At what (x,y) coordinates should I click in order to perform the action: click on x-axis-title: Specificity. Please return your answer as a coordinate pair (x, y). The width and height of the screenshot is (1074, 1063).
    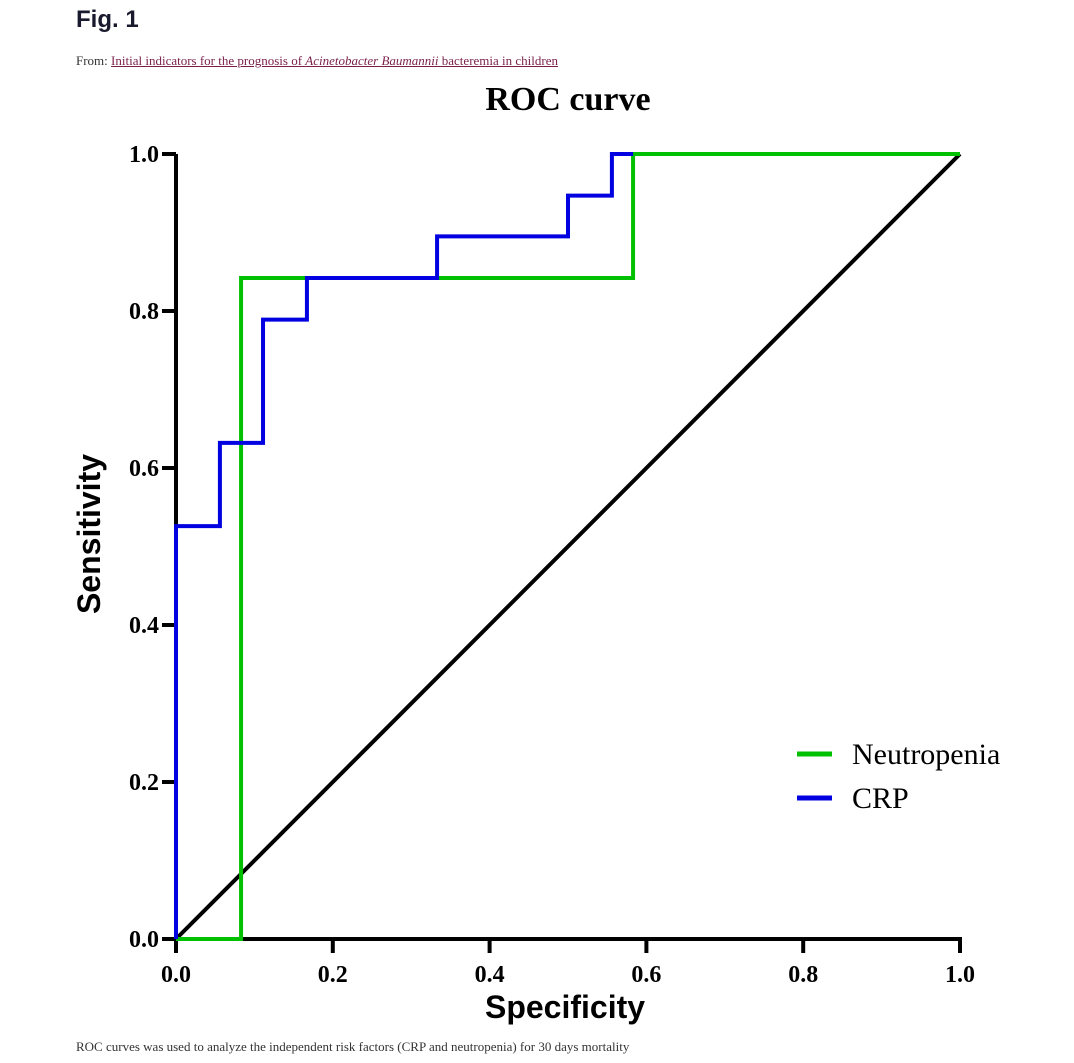
    Looking at the image, I should click on (565, 1007).